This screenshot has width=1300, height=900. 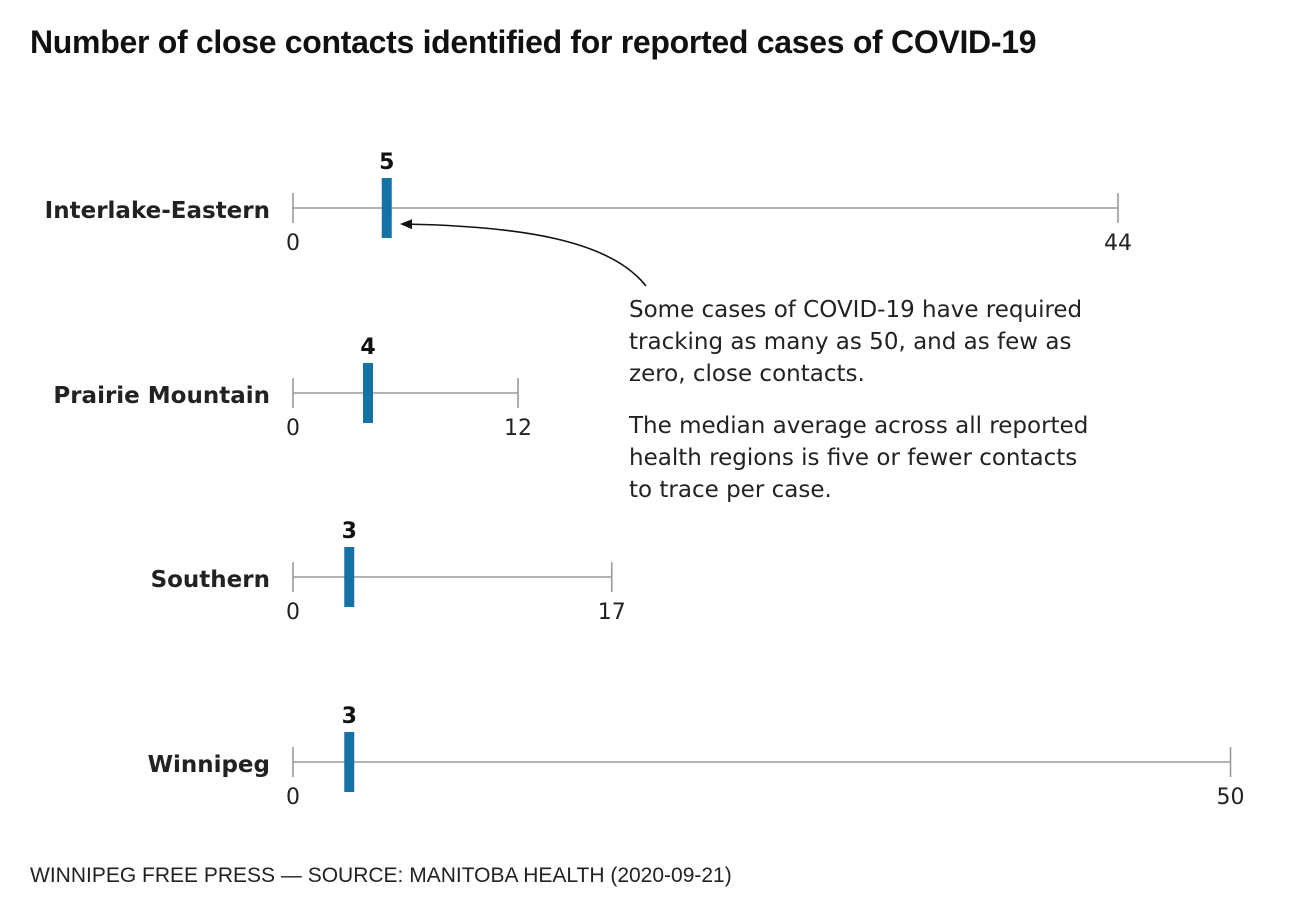 I want to click on annotation-arrow, so click(x=523, y=253).